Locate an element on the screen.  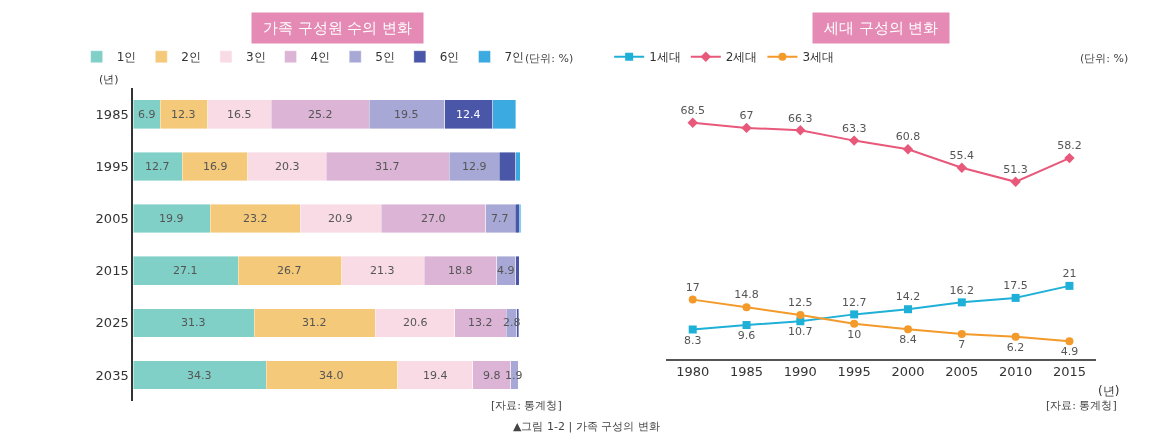
x-tick-label: 2010 is located at coordinates (1016, 372).